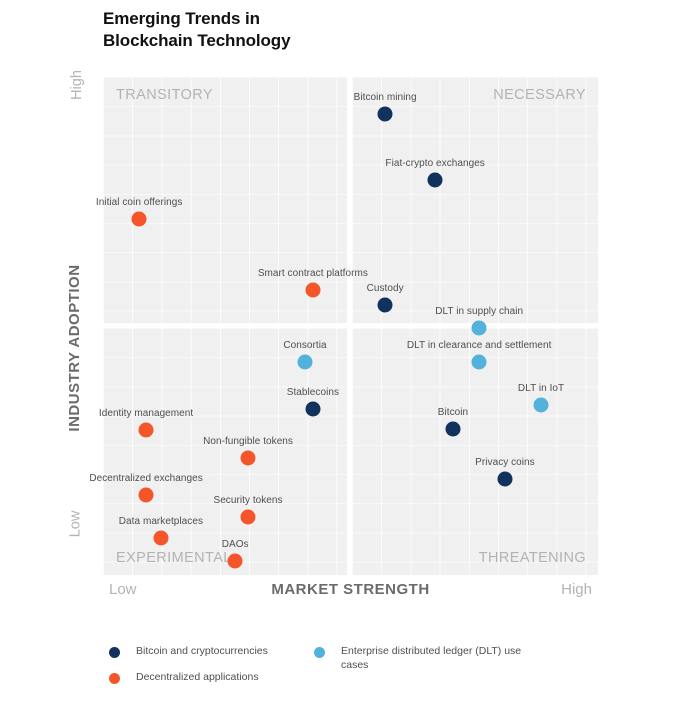  I want to click on data-point-label: Identity management, so click(146, 414).